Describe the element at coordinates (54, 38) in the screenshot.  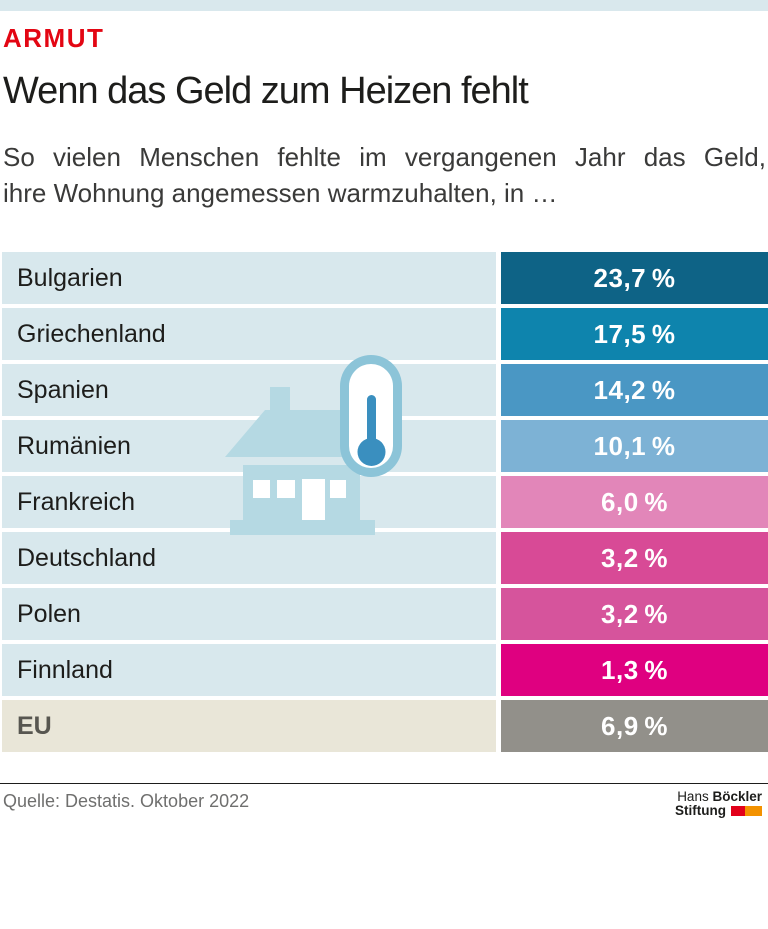
I see `kicker: ARMUT` at that location.